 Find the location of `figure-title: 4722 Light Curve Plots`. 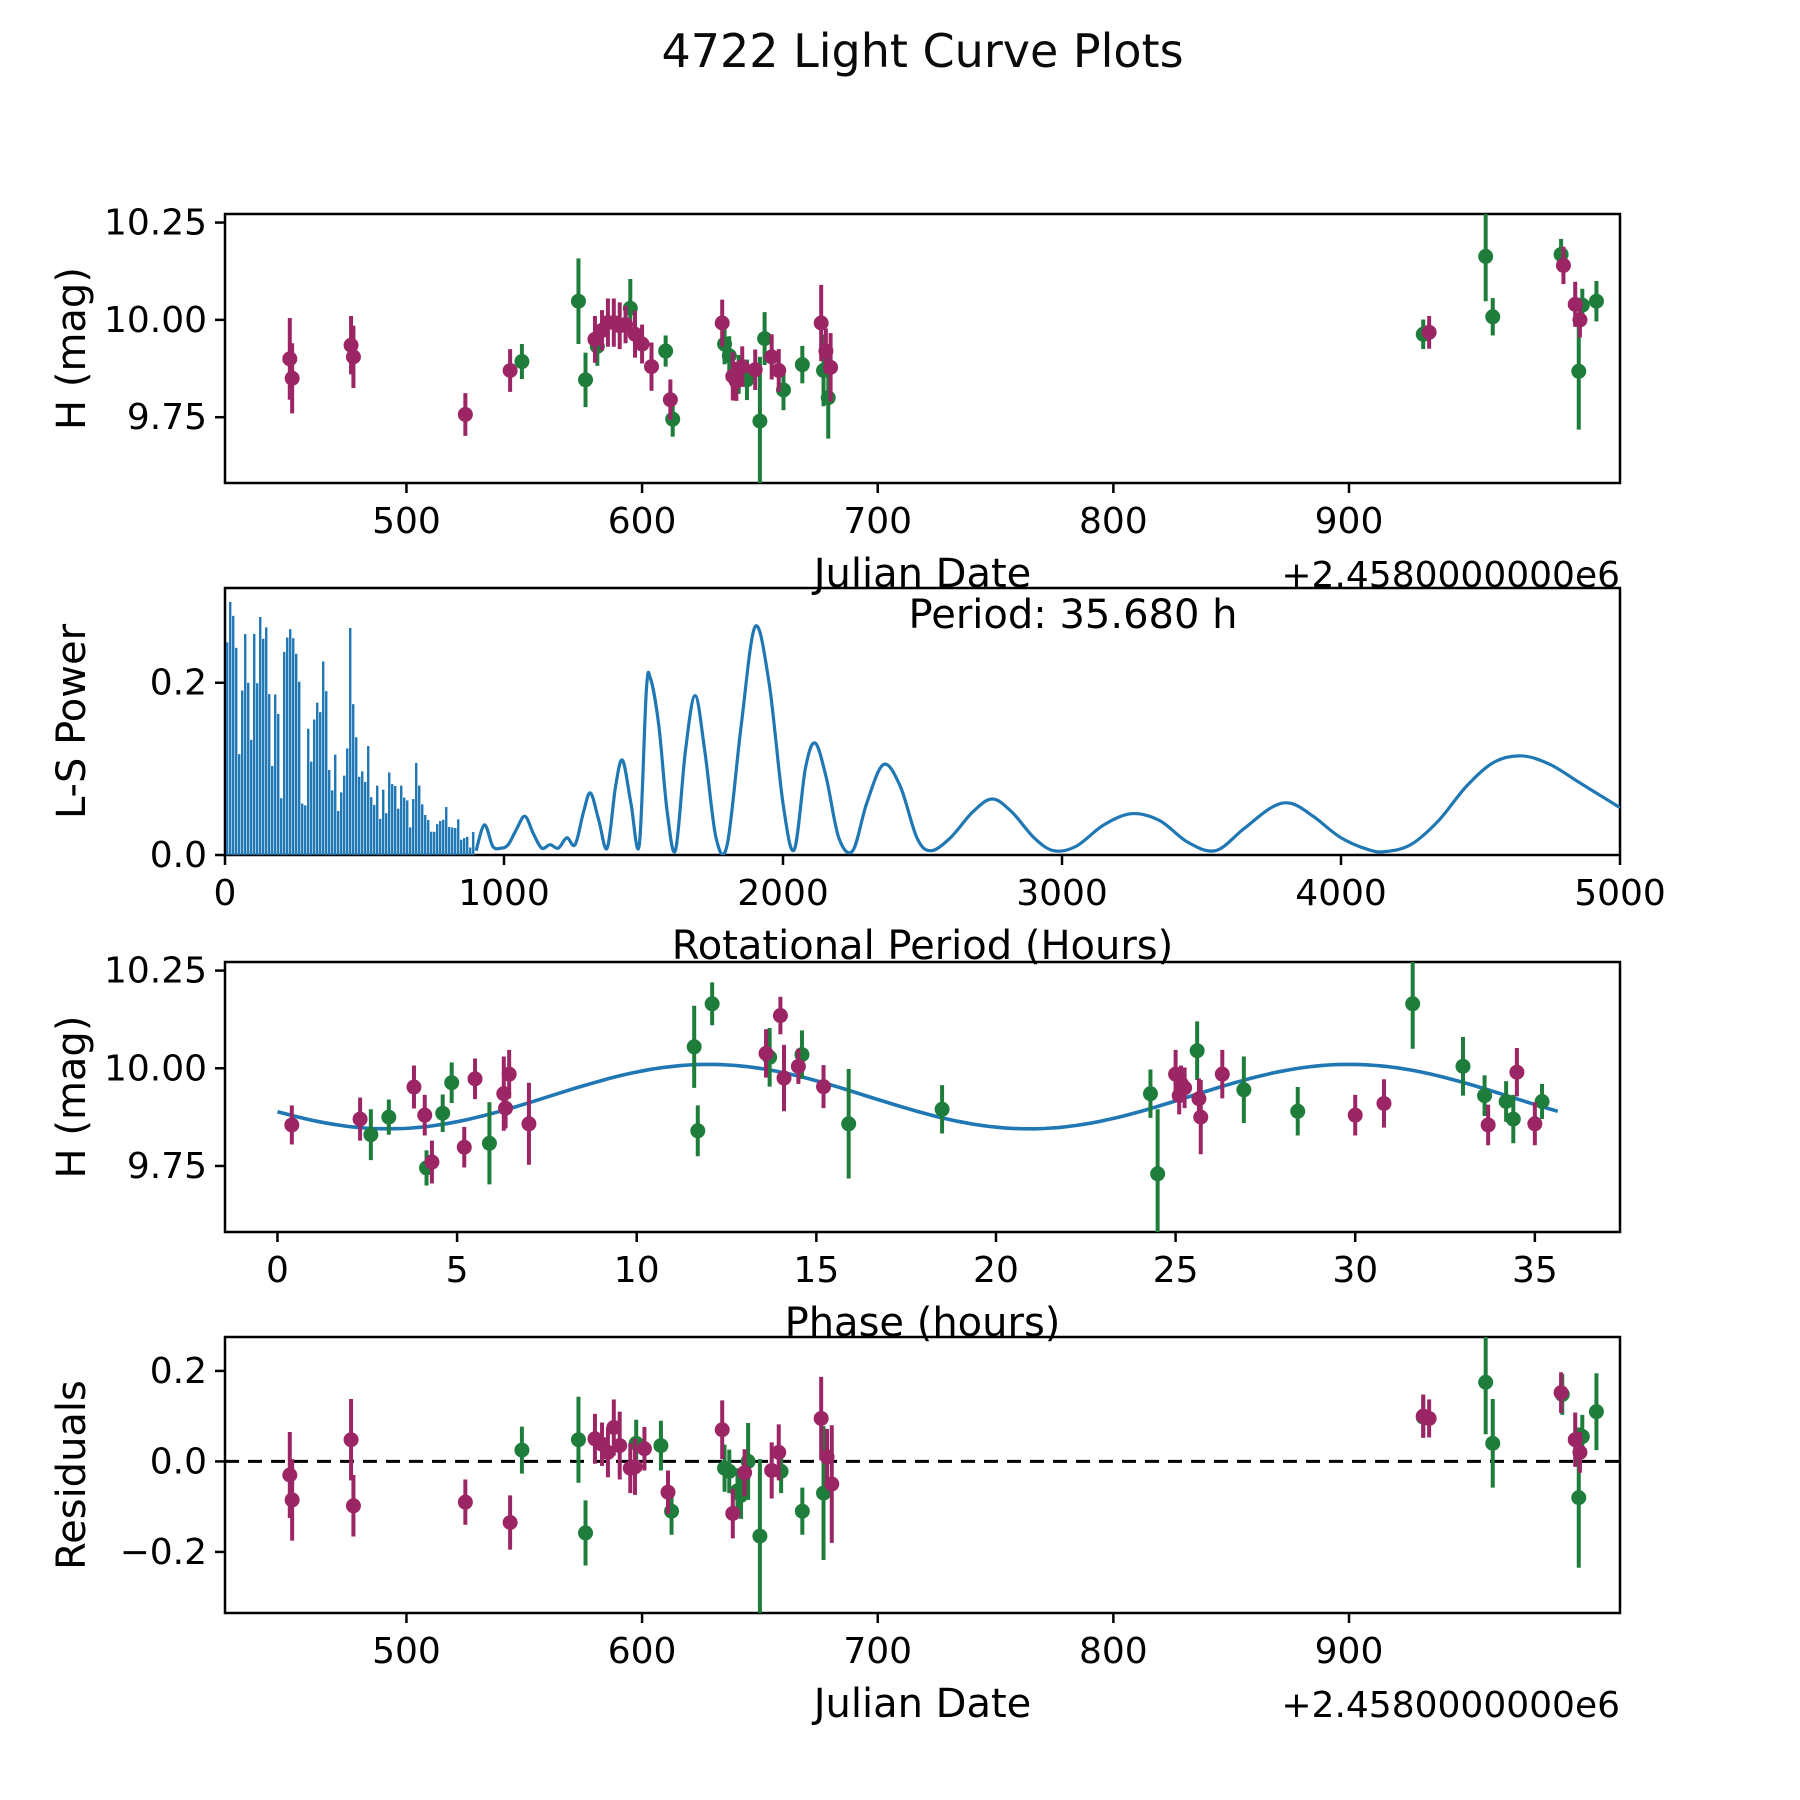

figure-title: 4722 Light Curve Plots is located at coordinates (922, 51).